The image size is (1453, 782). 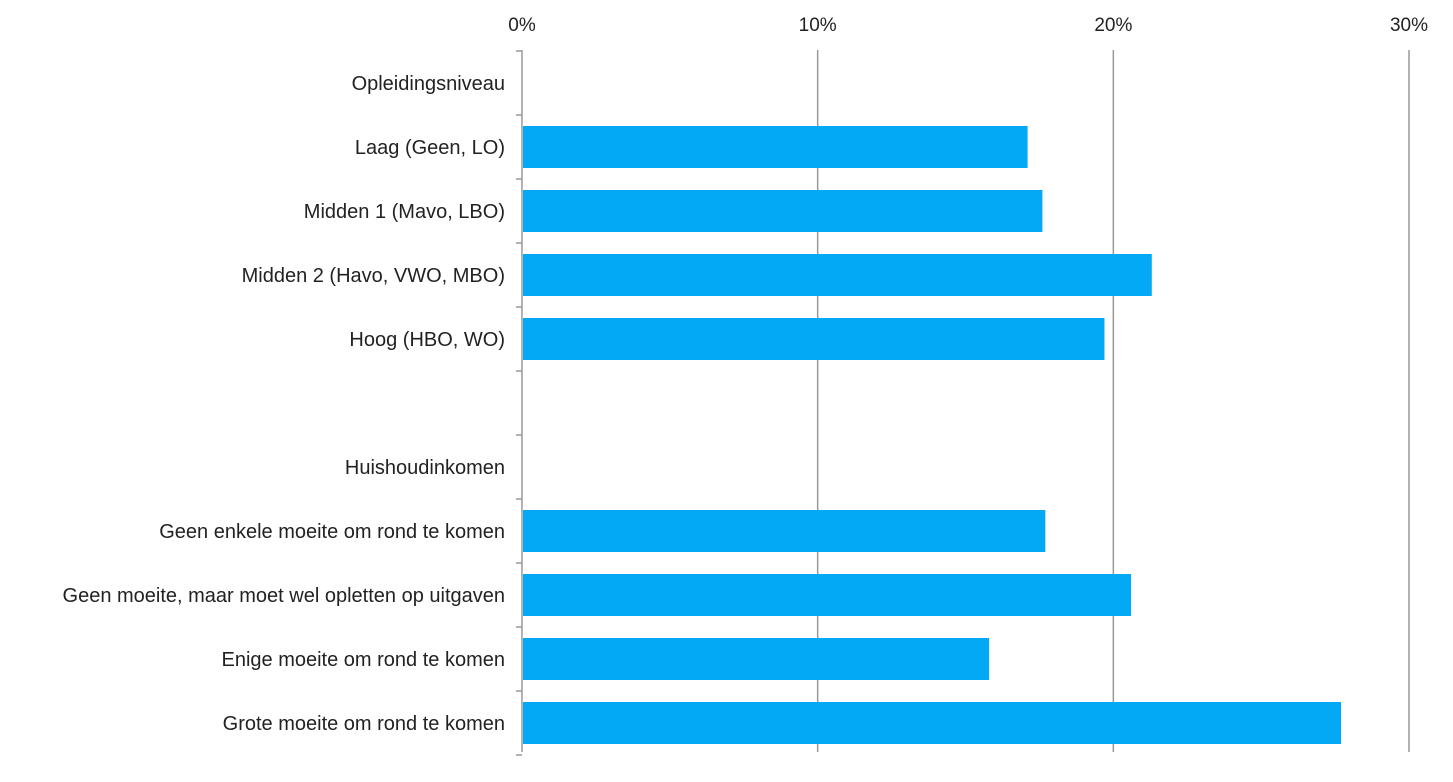 What do you see at coordinates (519, 403) in the screenshot?
I see `y-axis` at bounding box center [519, 403].